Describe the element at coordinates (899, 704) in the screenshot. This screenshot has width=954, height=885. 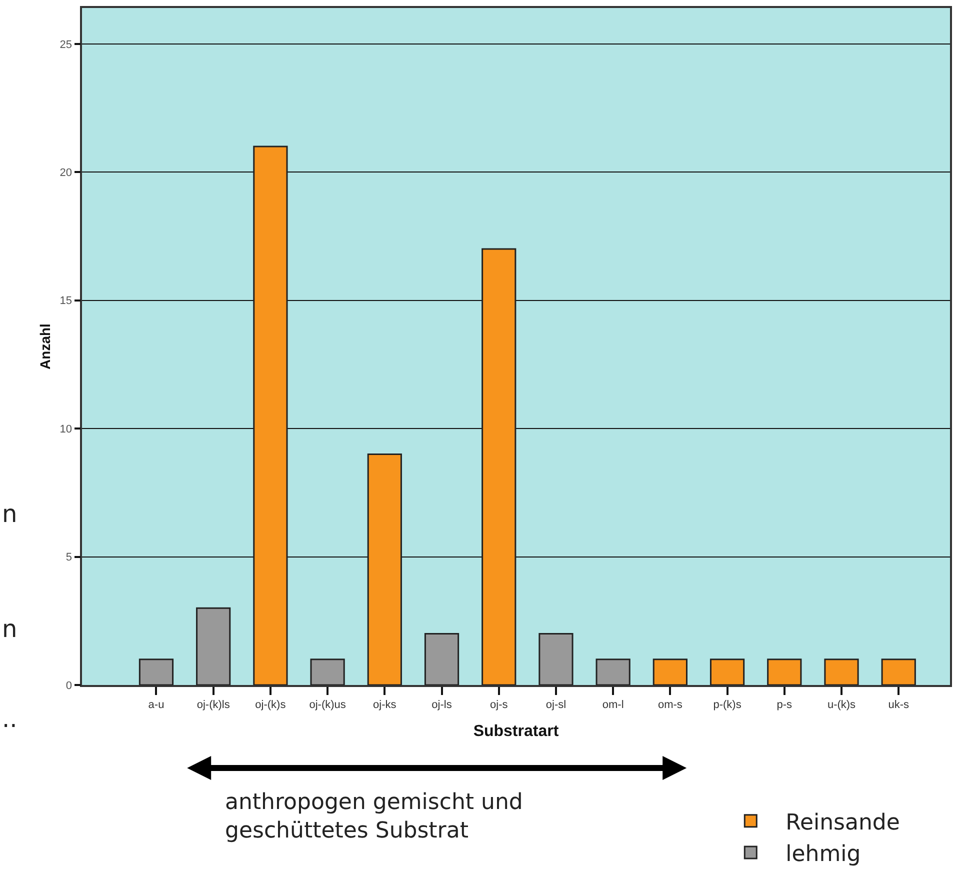
I see `x-tick-label: uk-s` at that location.